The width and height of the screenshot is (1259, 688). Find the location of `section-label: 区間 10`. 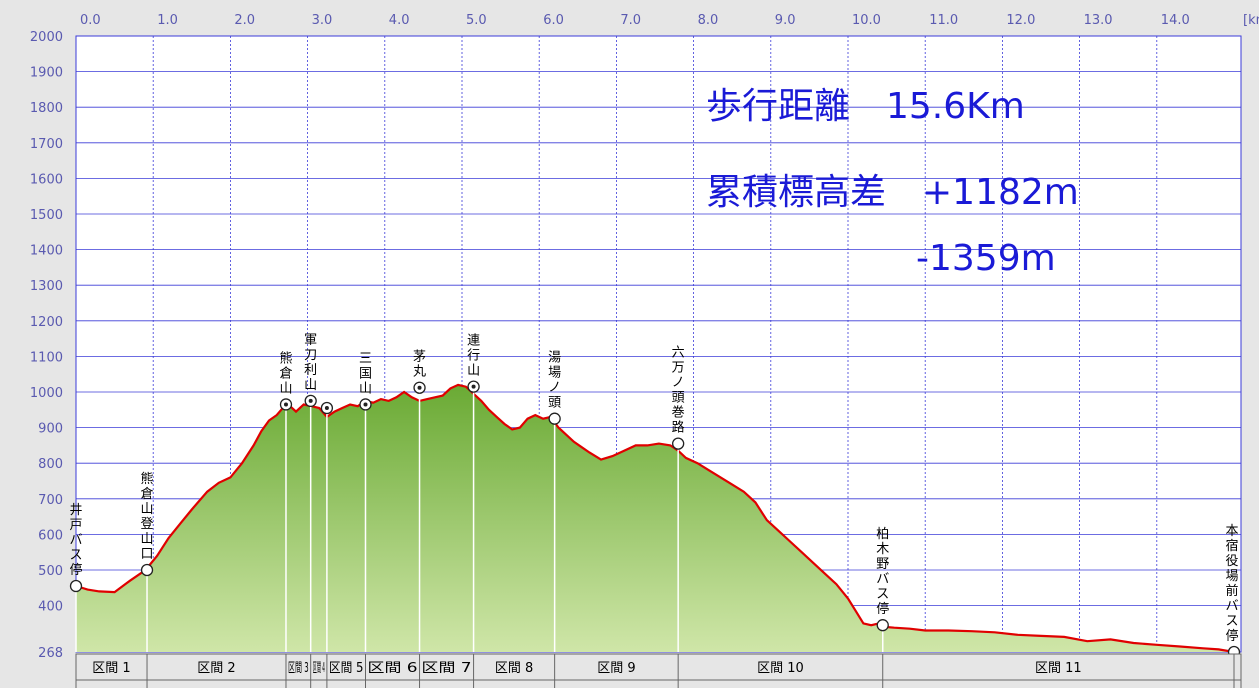

section-label: 区間 10 is located at coordinates (780, 668).